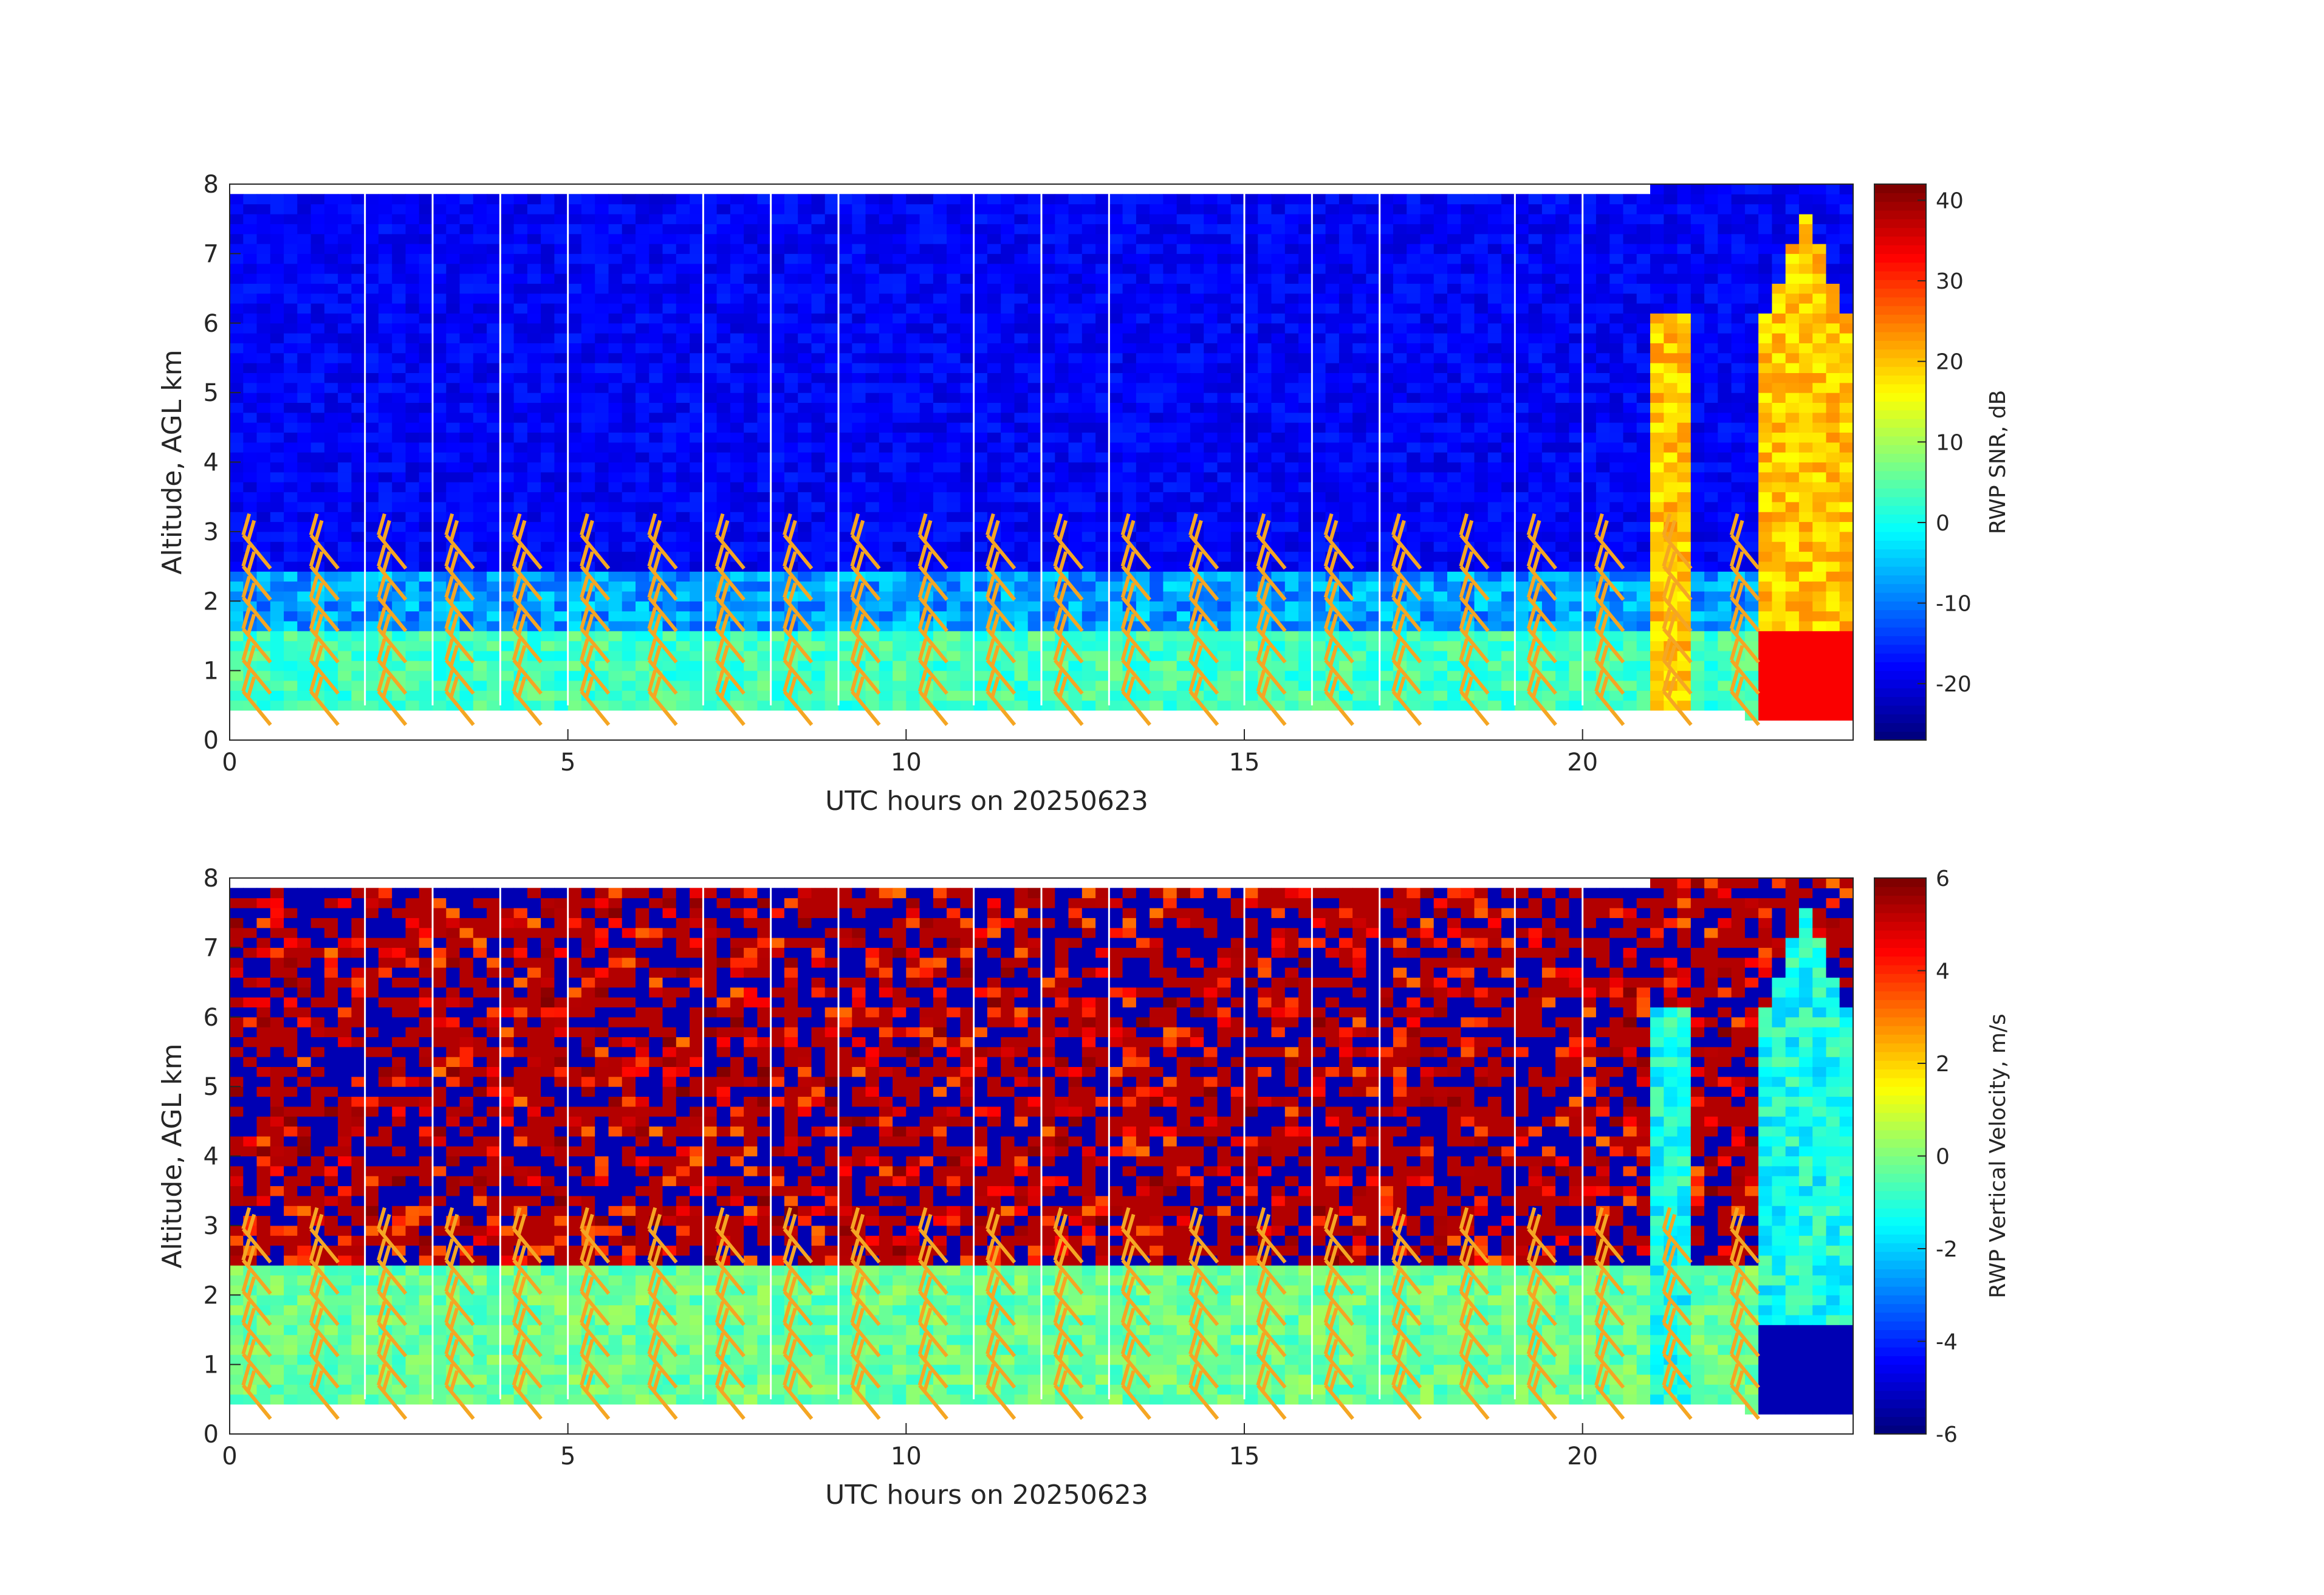 This screenshot has height=1595, width=2324. Describe the element at coordinates (1954, 604) in the screenshot. I see `colorbar-tick-label: -10` at that location.